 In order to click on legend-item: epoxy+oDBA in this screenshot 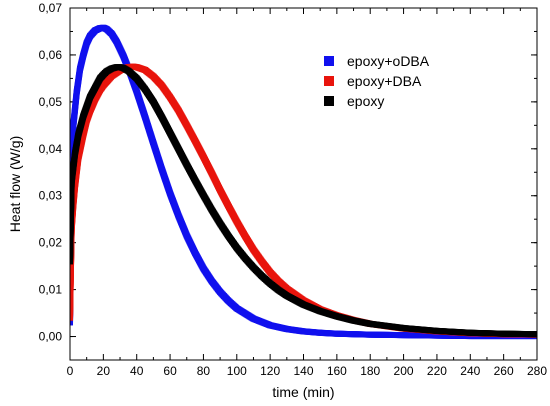, I will do `click(377, 61)`.